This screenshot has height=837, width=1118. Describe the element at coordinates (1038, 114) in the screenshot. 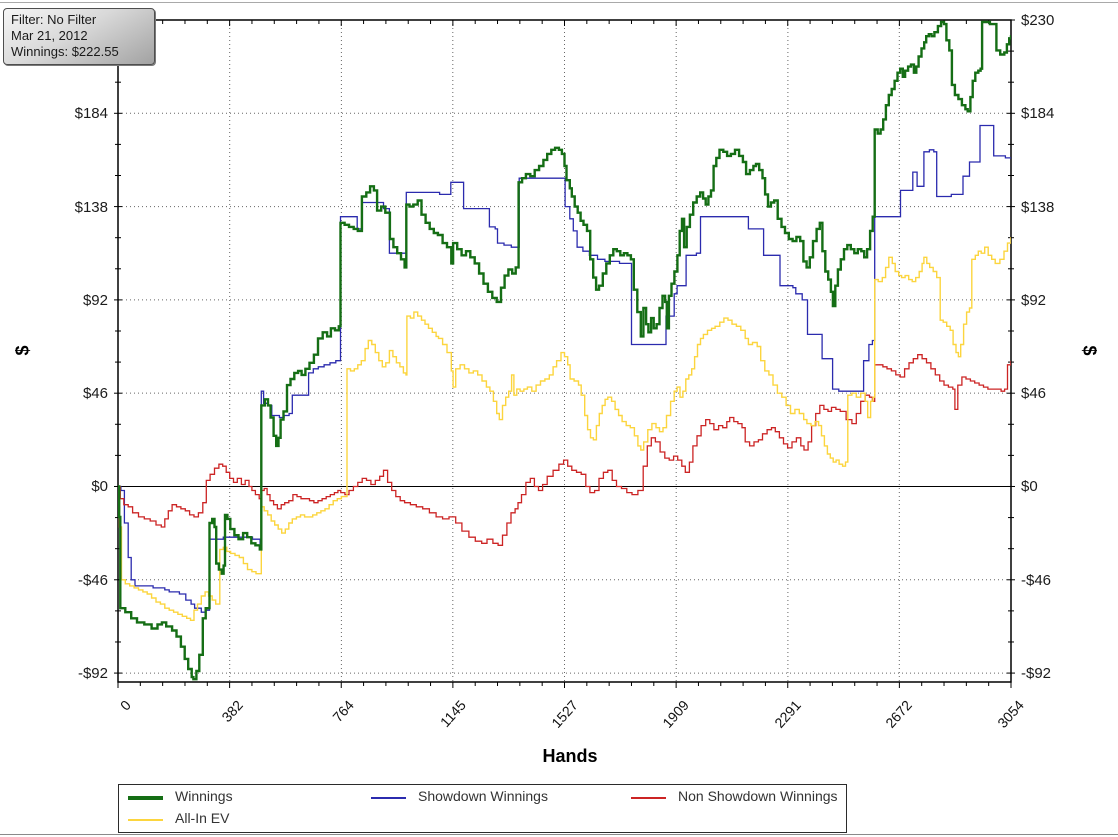

I see `y-tick-label-right: $184` at that location.